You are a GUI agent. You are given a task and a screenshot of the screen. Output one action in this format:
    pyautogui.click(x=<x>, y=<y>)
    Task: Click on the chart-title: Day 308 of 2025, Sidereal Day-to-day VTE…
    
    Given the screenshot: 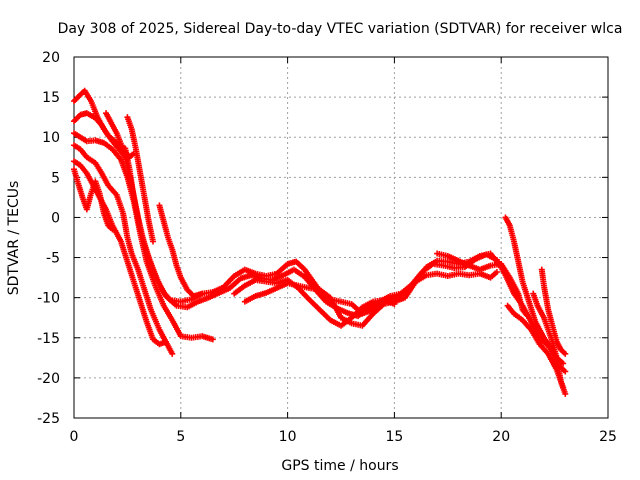 What is the action you would take?
    pyautogui.click(x=340, y=29)
    